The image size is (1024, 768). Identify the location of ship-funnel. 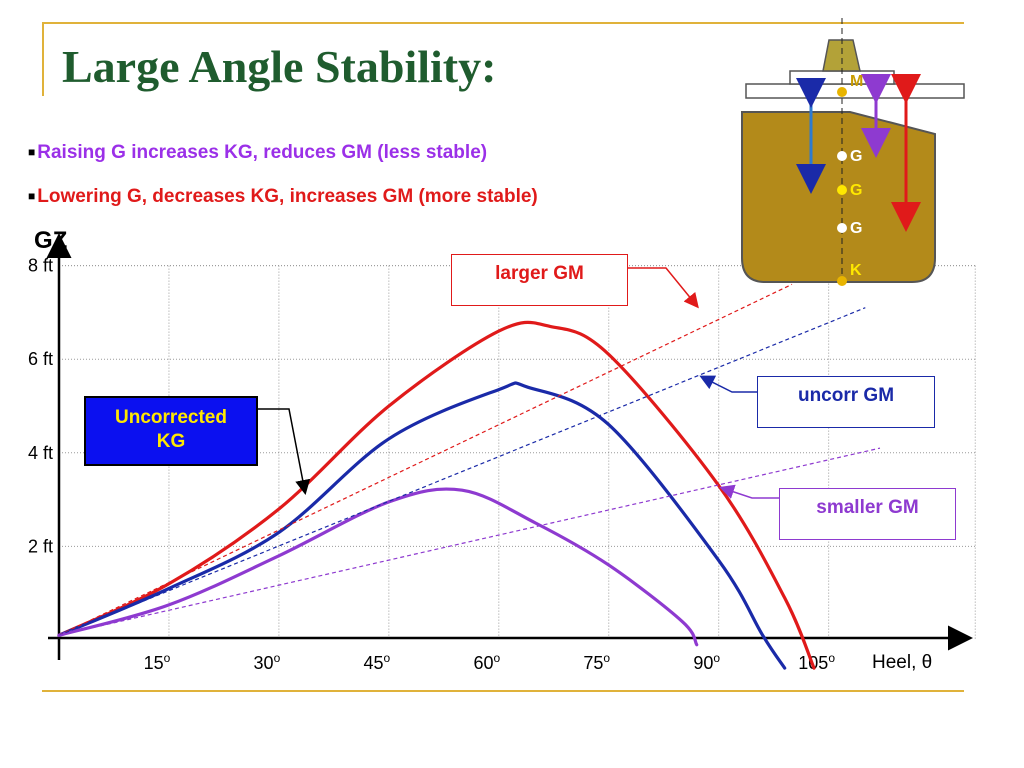
(841, 55).